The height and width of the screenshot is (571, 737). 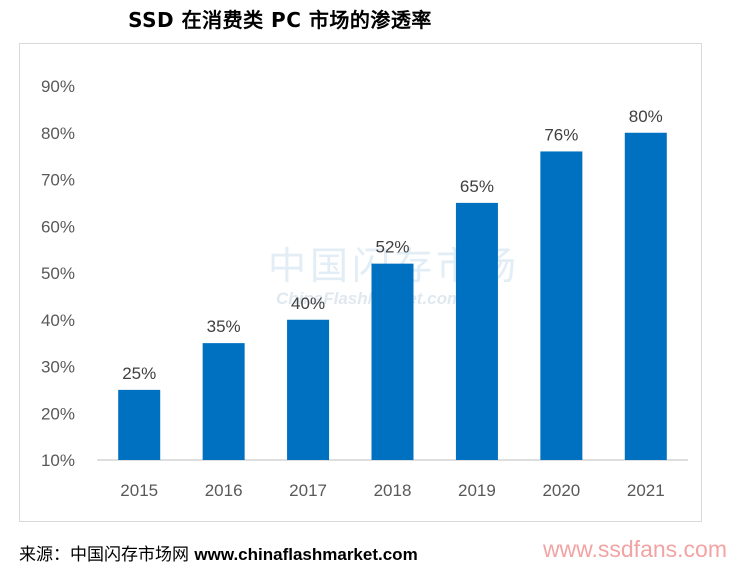 I want to click on y-tick-label: 20%, so click(x=58, y=413).